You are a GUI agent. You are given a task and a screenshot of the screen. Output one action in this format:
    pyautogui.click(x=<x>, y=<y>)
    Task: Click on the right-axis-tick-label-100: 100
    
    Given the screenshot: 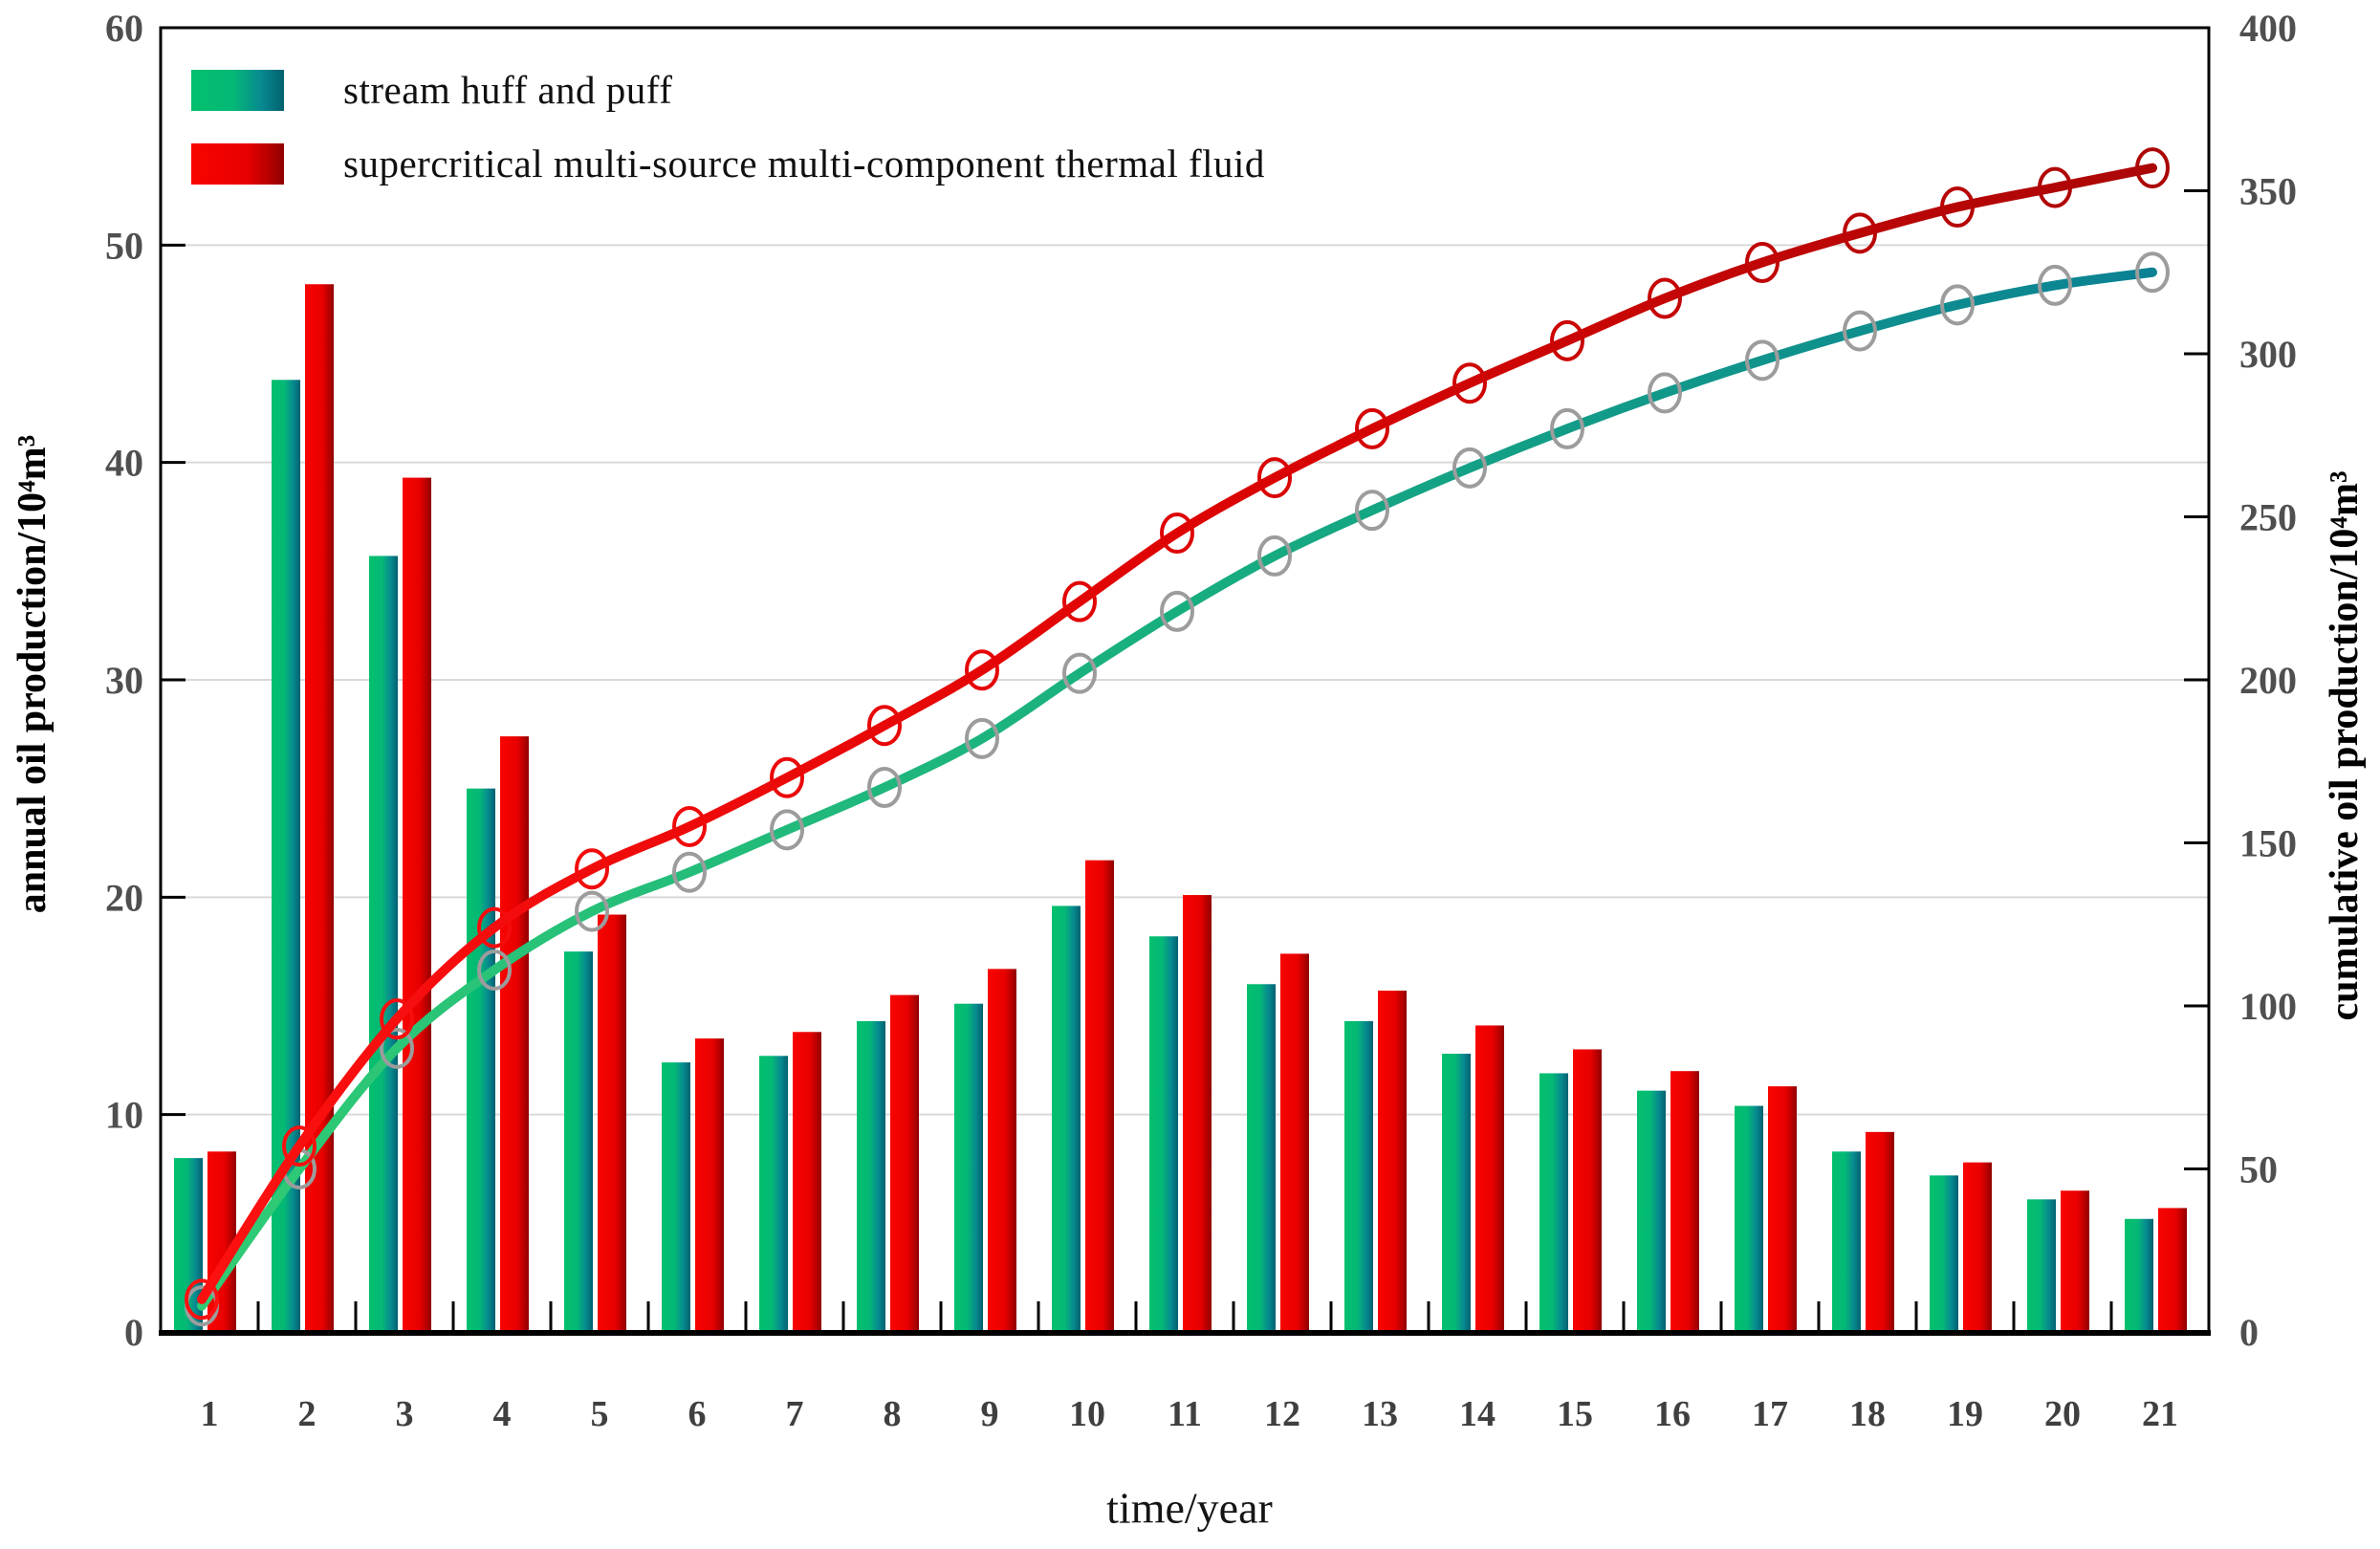 What is the action you would take?
    pyautogui.click(x=2268, y=1007)
    